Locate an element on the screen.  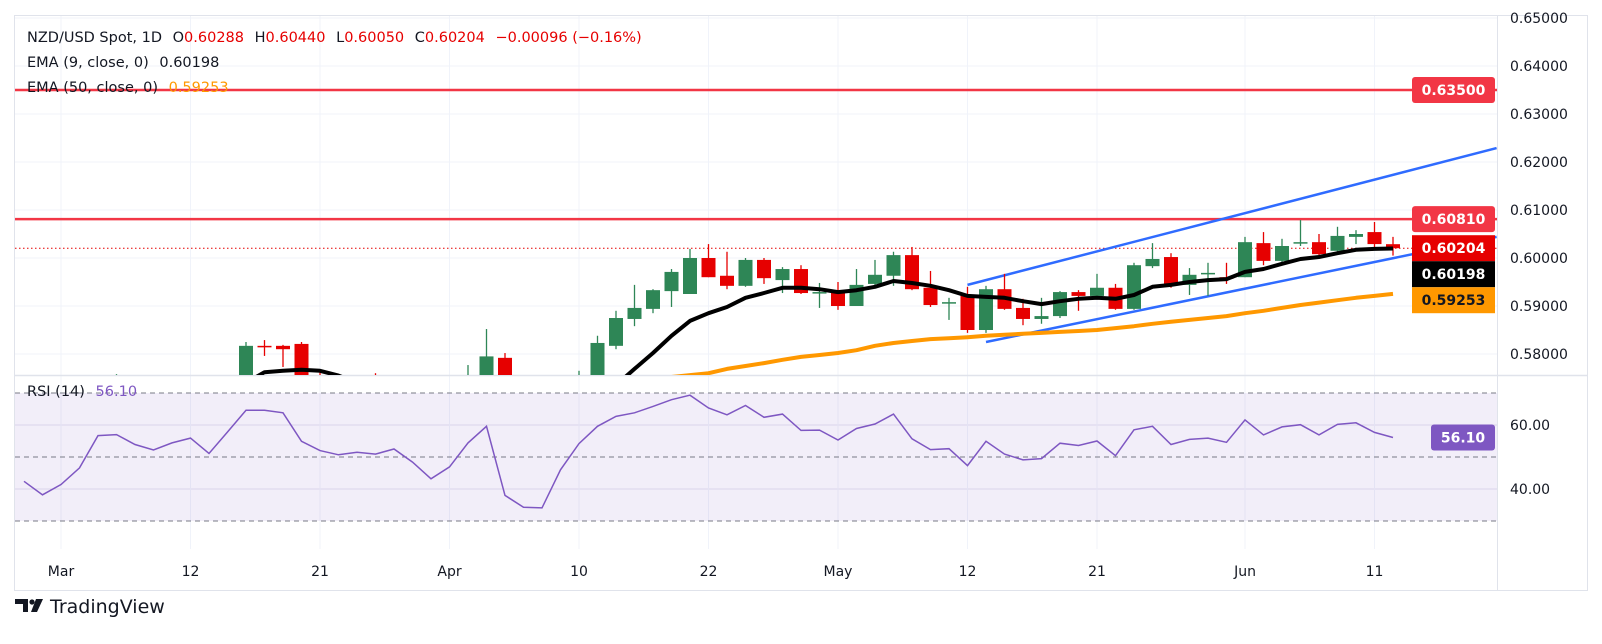
ema50-layer is located at coordinates (1032, 333).